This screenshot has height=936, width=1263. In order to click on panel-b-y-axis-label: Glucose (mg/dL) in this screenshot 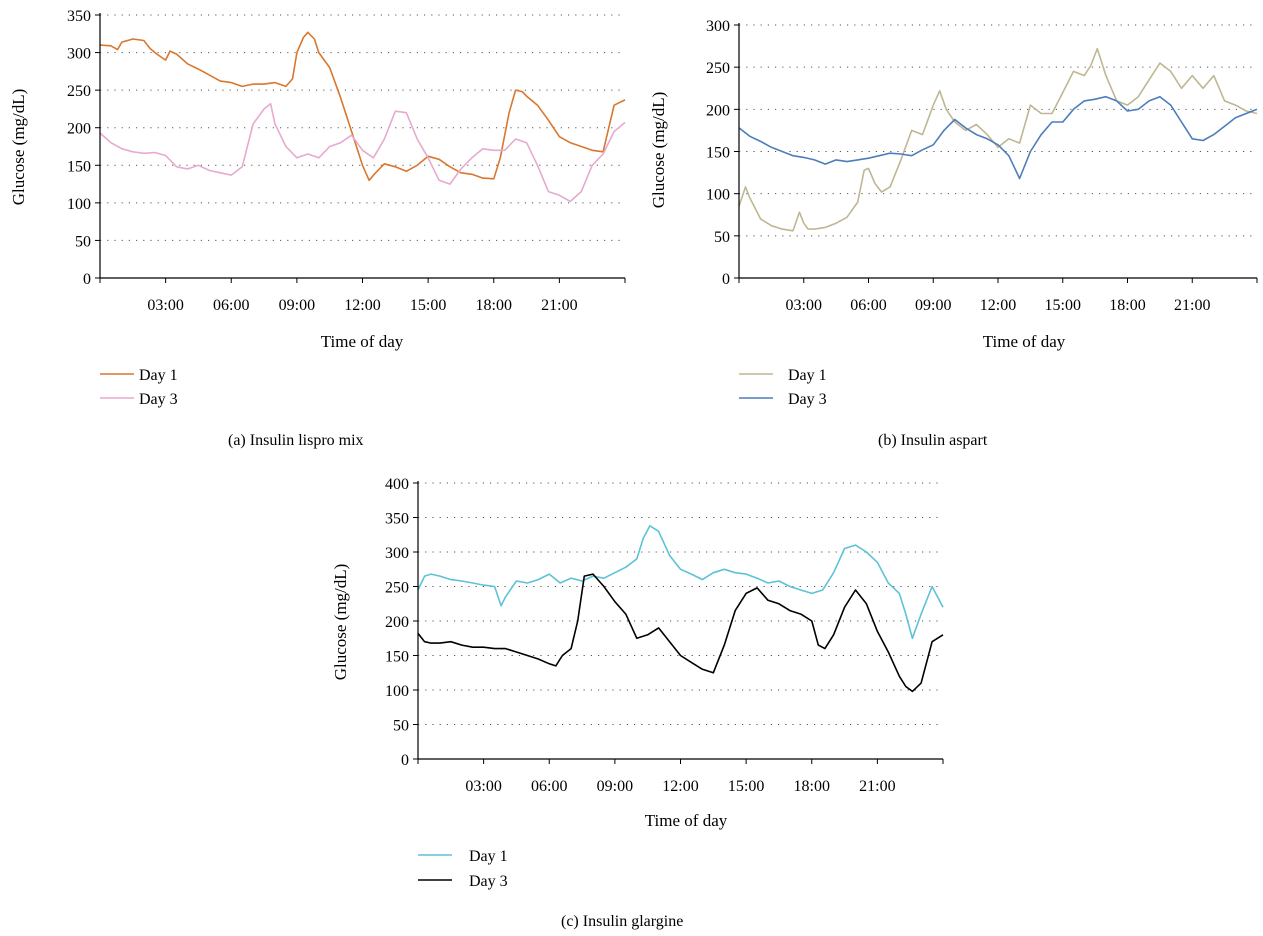, I will do `click(658, 150)`.